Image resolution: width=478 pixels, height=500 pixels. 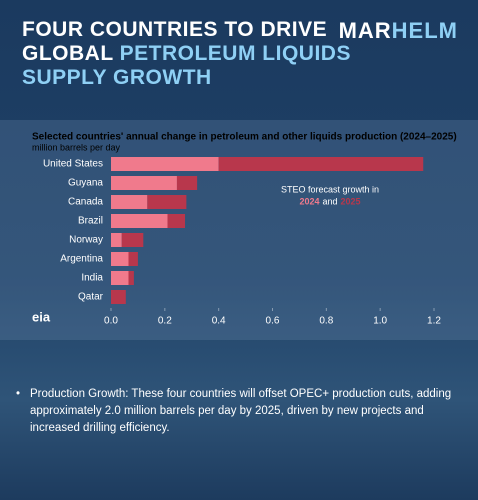 What do you see at coordinates (273, 321) in the screenshot?
I see `x-tick-label: 0.6` at bounding box center [273, 321].